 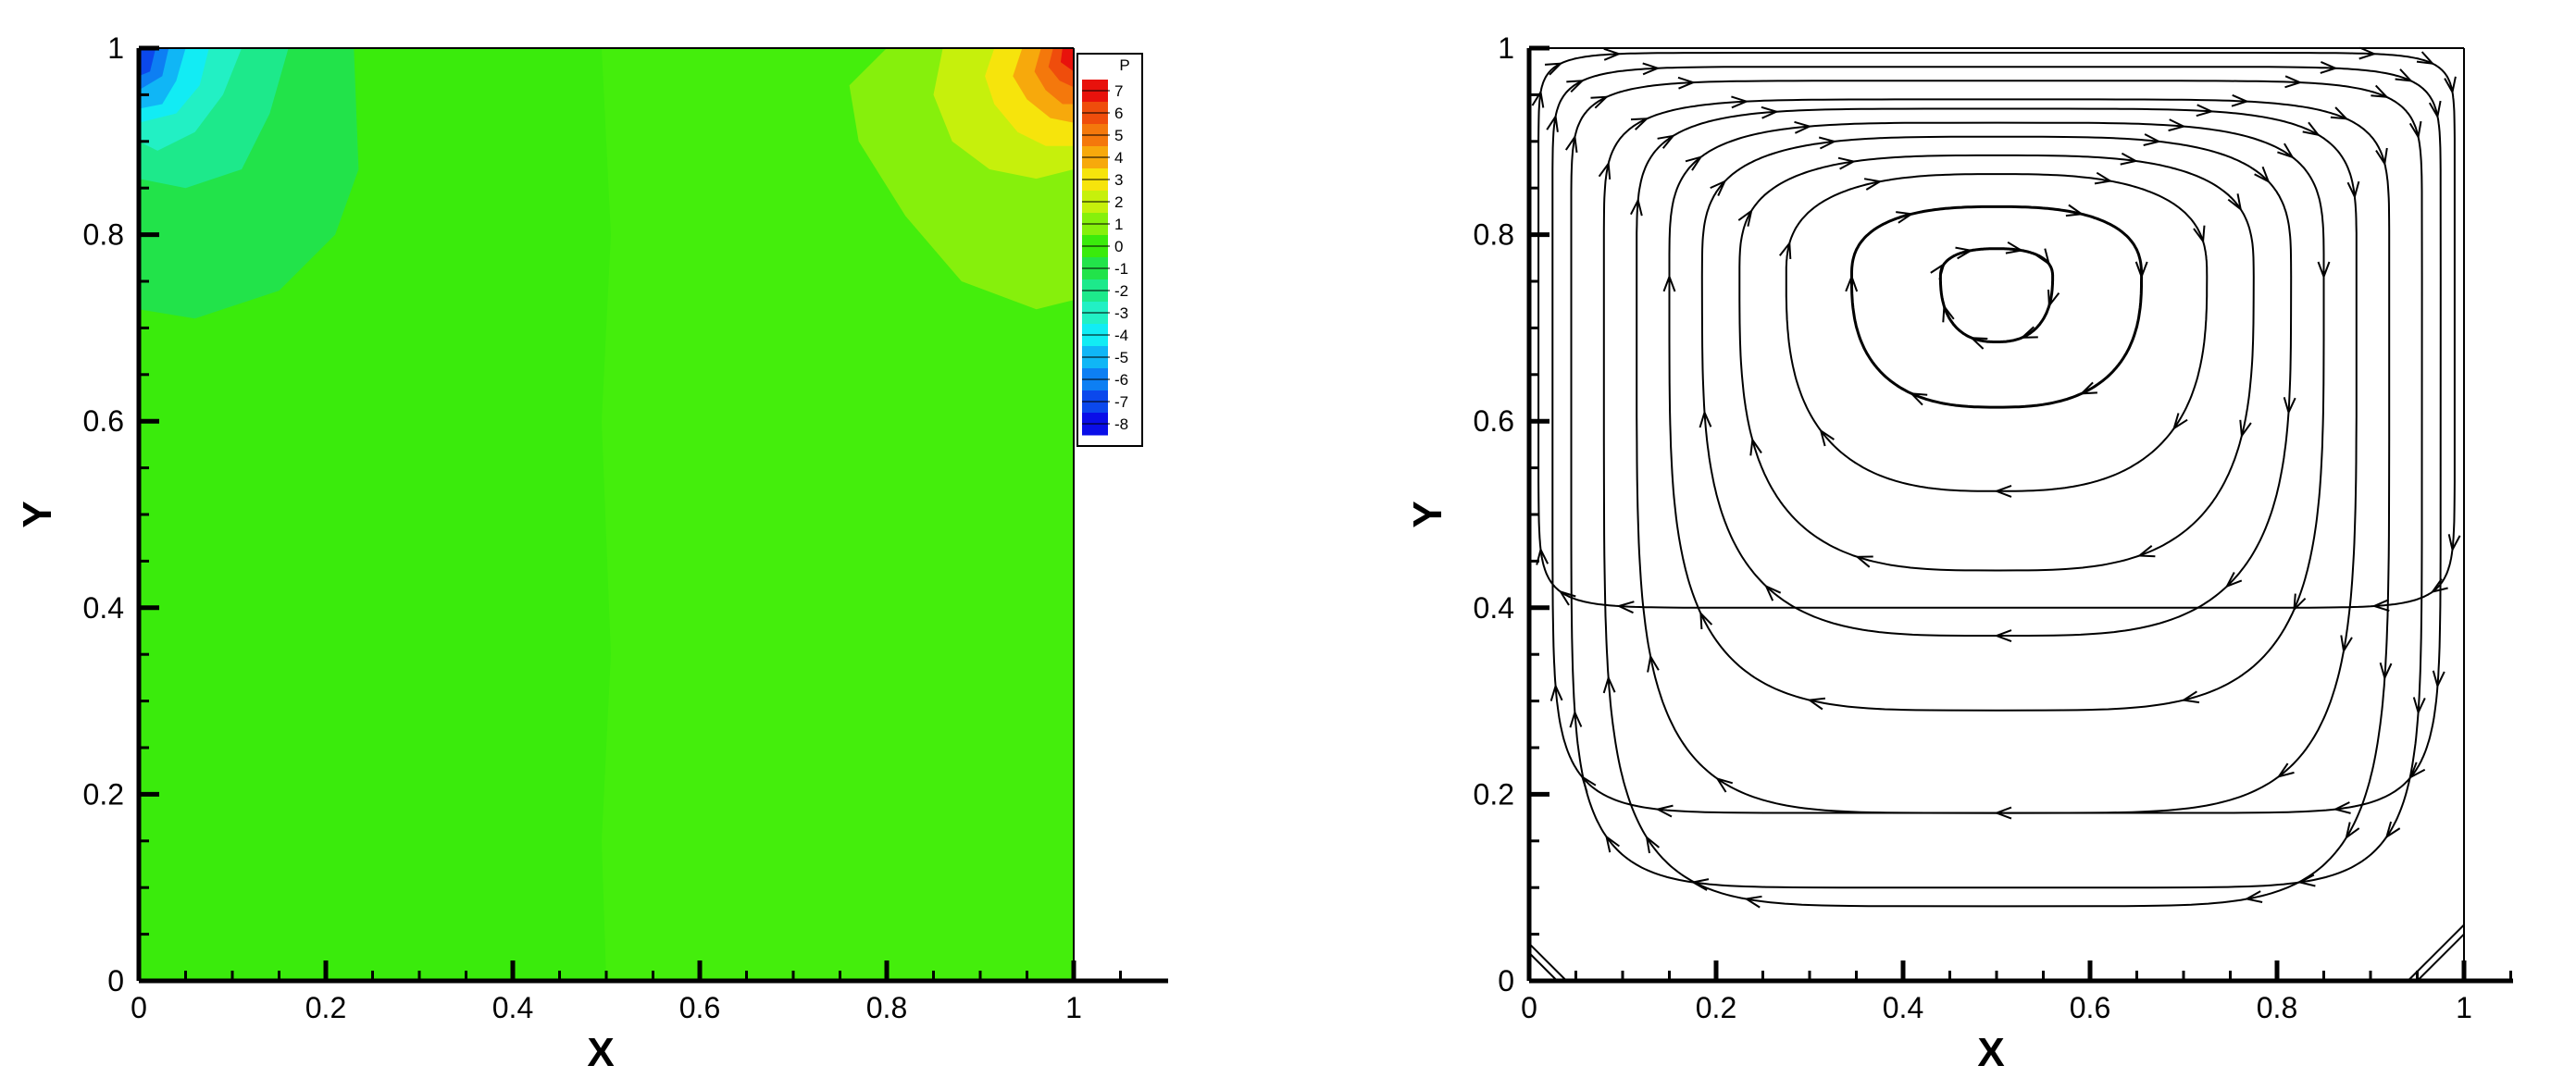 I want to click on legend-label: -5, so click(x=1121, y=357).